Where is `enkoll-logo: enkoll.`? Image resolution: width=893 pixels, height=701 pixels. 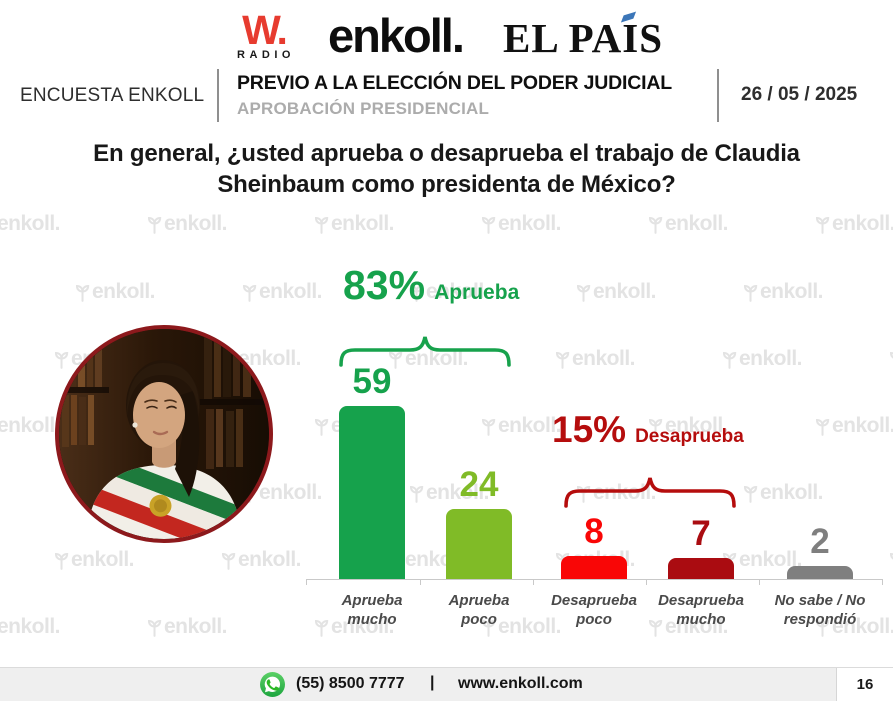 enkoll-logo: enkoll. is located at coordinates (396, 35).